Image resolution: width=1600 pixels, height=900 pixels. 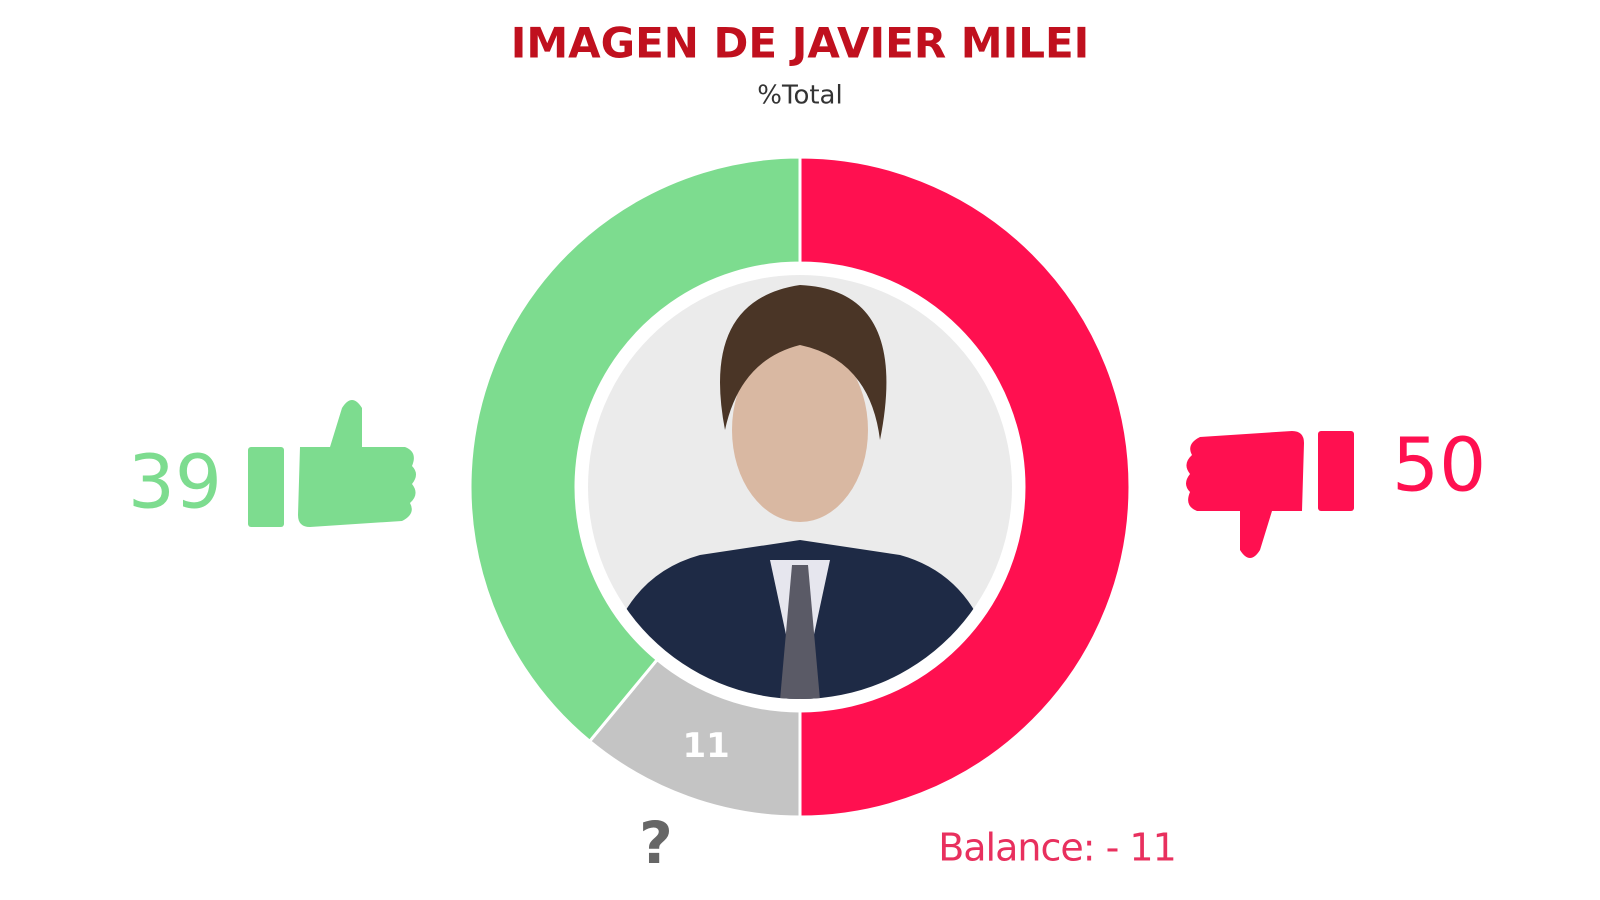 What do you see at coordinates (1439, 466) in the screenshot?
I see `value-label: 50` at bounding box center [1439, 466].